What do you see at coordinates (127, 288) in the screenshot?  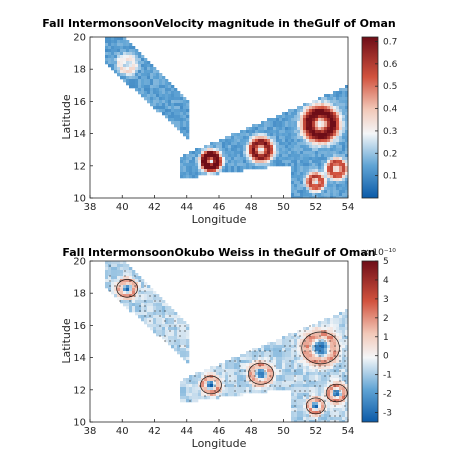 I see `chart2-contour` at bounding box center [127, 288].